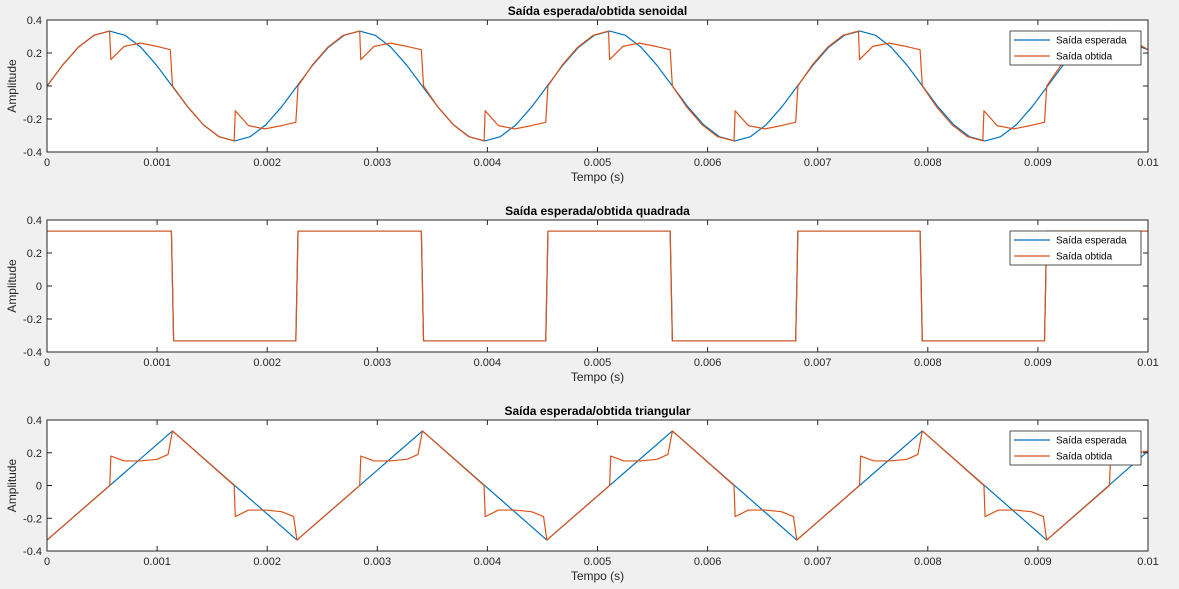  I want to click on chart-title: Saída esperada/obtida senoidal, so click(597, 11).